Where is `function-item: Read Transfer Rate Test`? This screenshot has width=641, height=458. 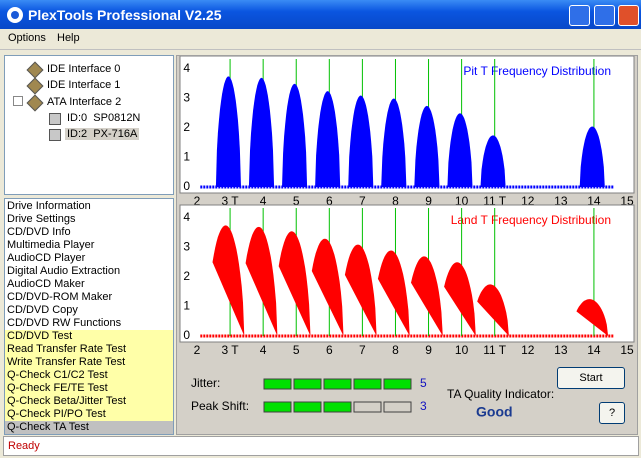 function-item: Read Transfer Rate Test is located at coordinates (89, 349).